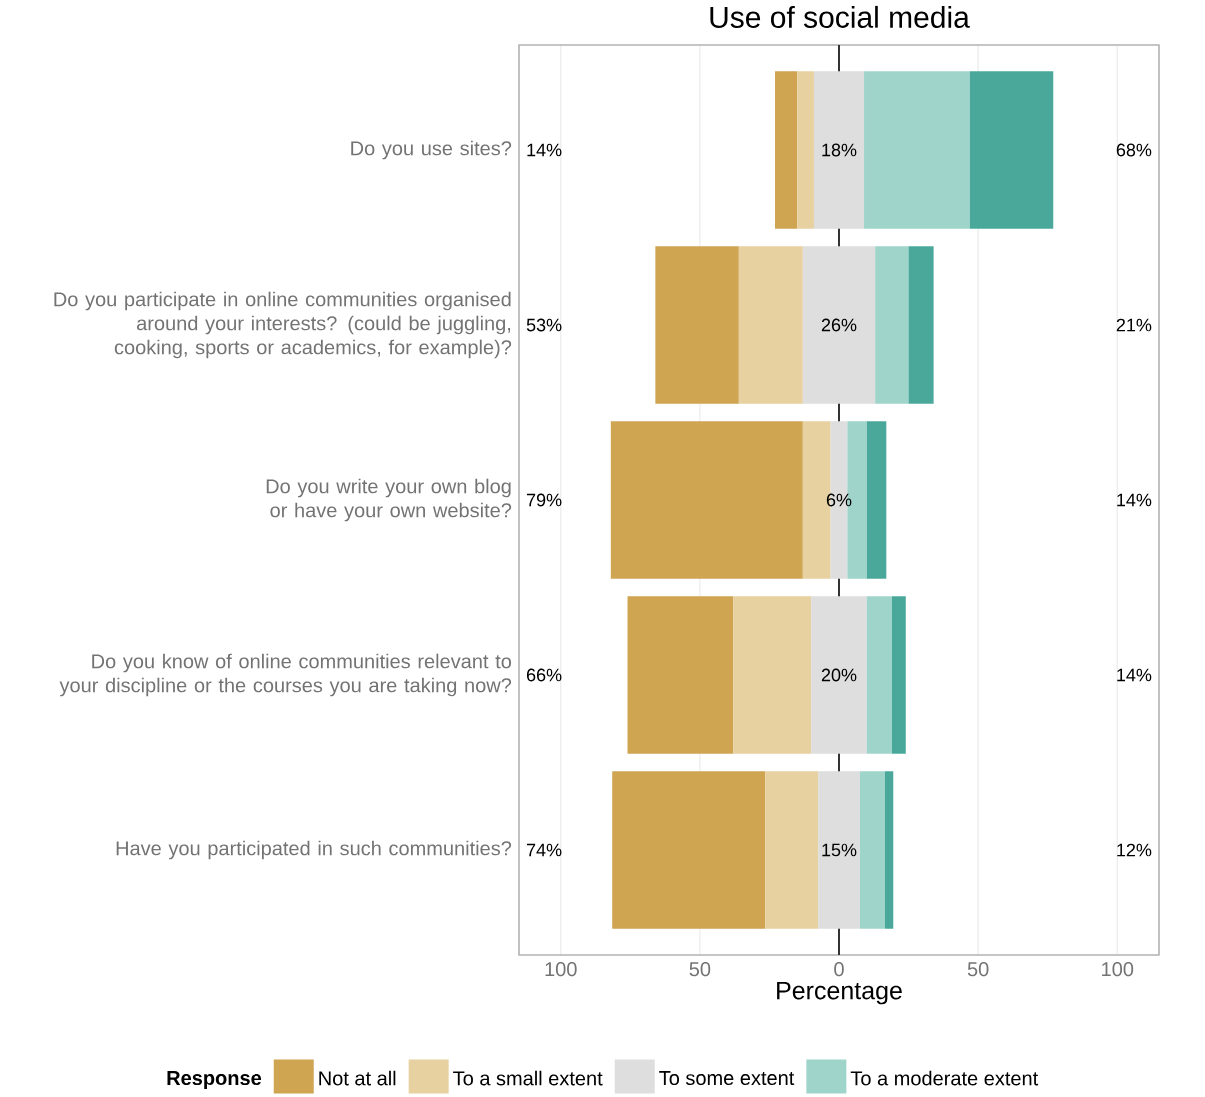  What do you see at coordinates (528, 1078) in the screenshot?
I see `legend-label: To a small extent` at bounding box center [528, 1078].